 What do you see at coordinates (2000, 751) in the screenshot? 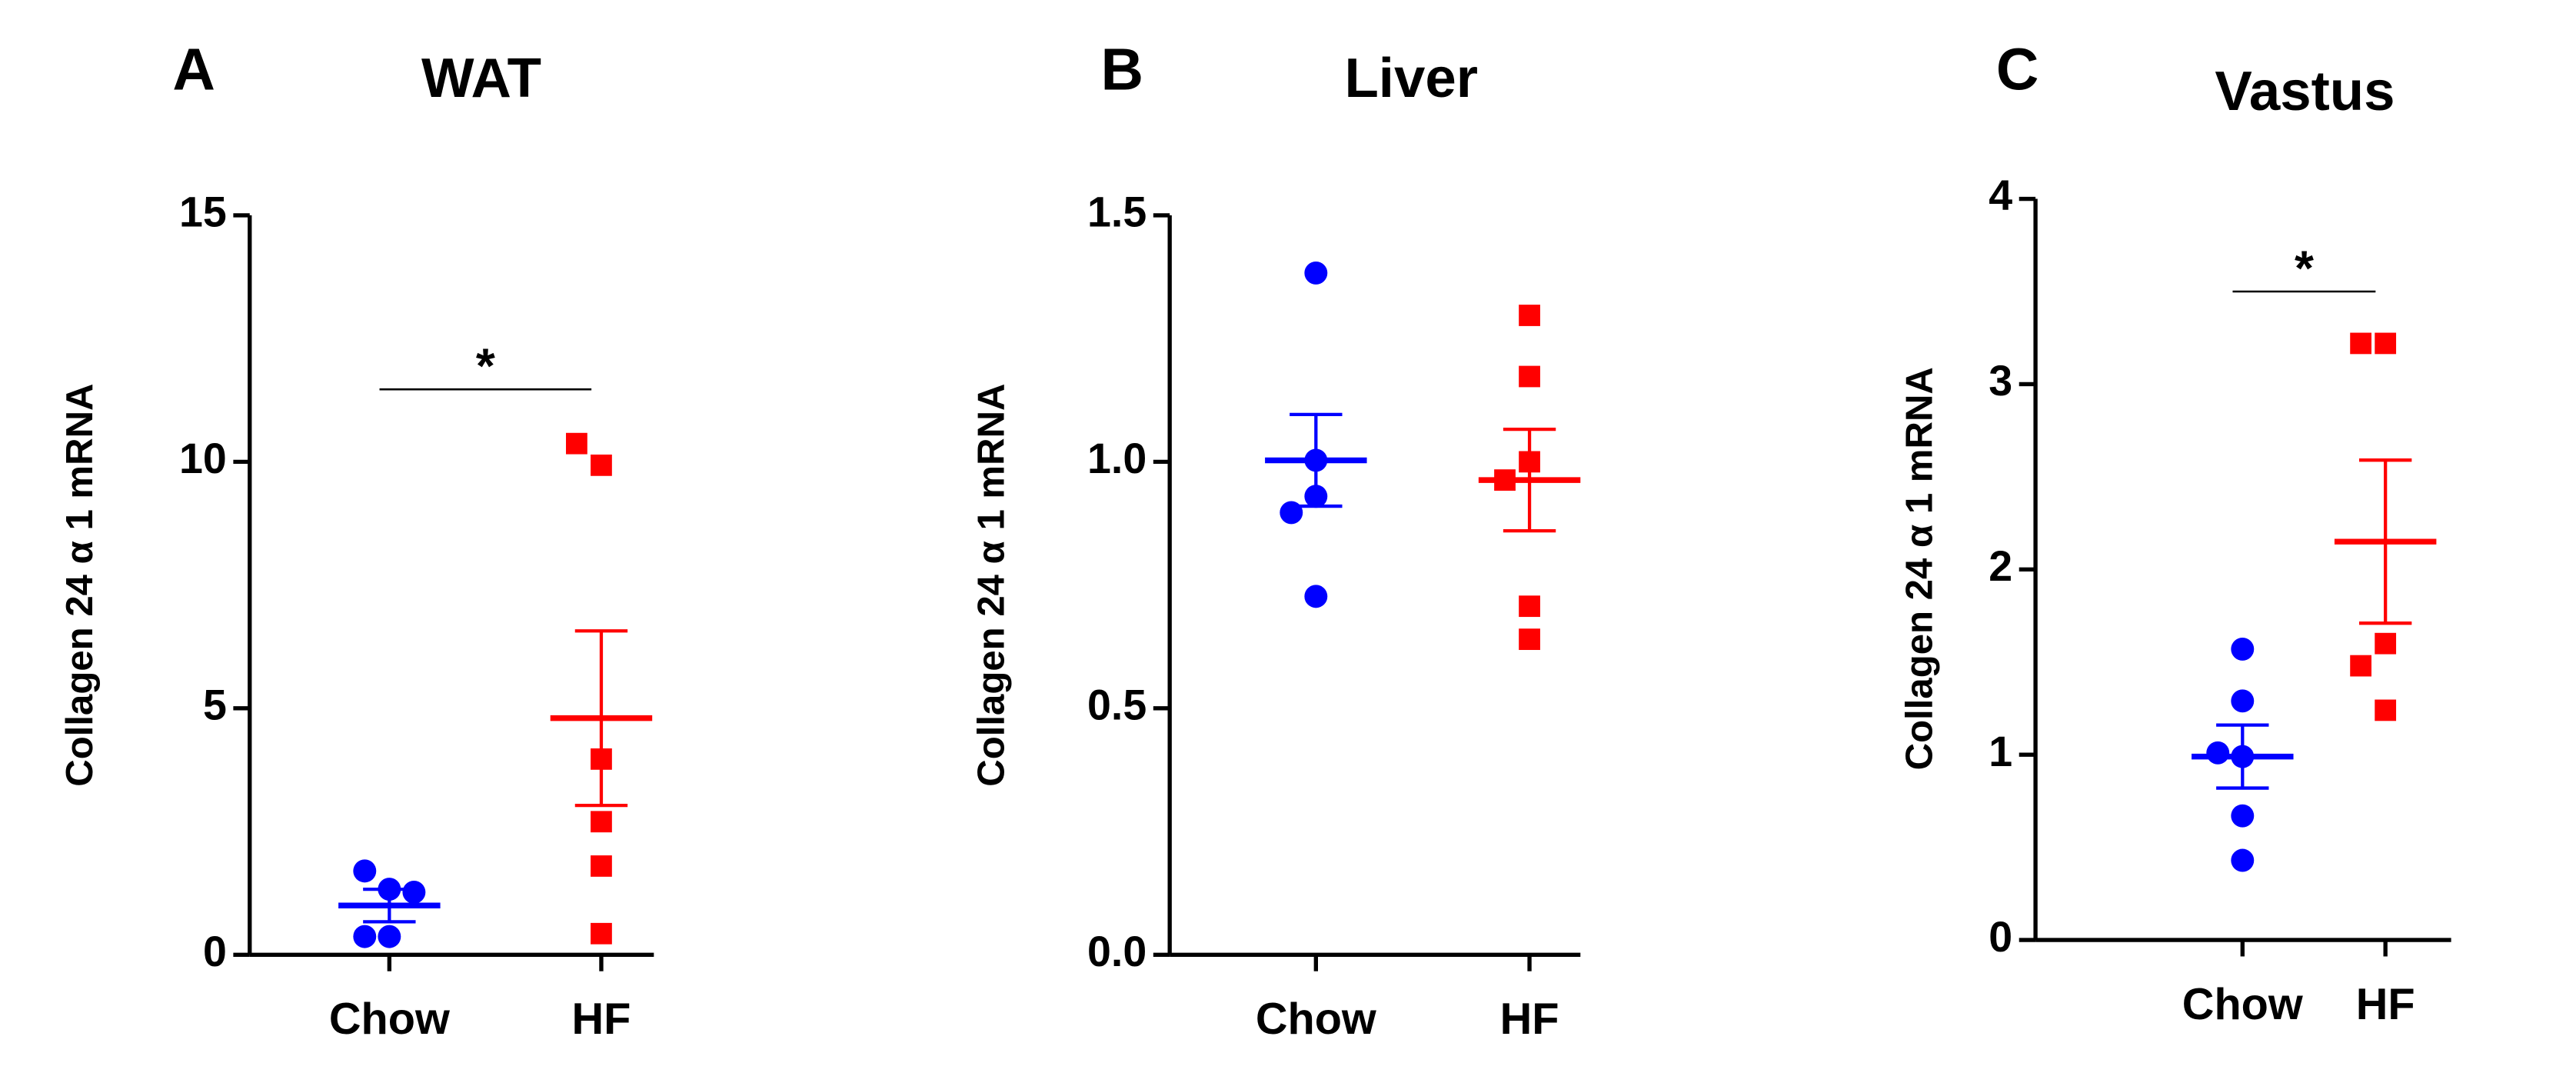
I see `y-tick-label: 1` at bounding box center [2000, 751].